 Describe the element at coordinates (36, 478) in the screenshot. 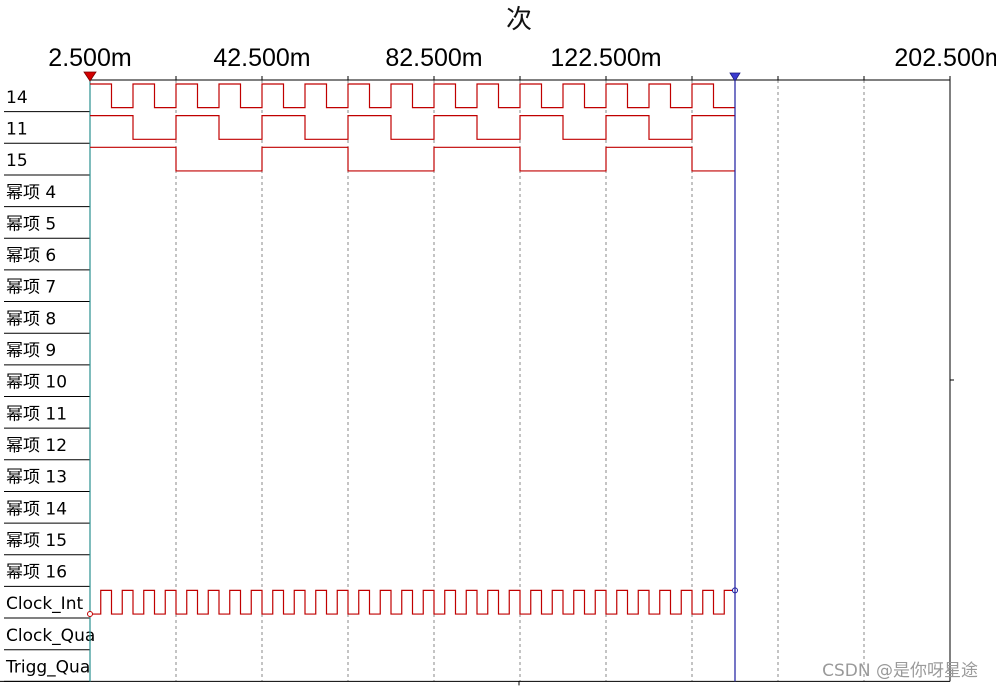

I see `channel-label: 幂项 13` at that location.